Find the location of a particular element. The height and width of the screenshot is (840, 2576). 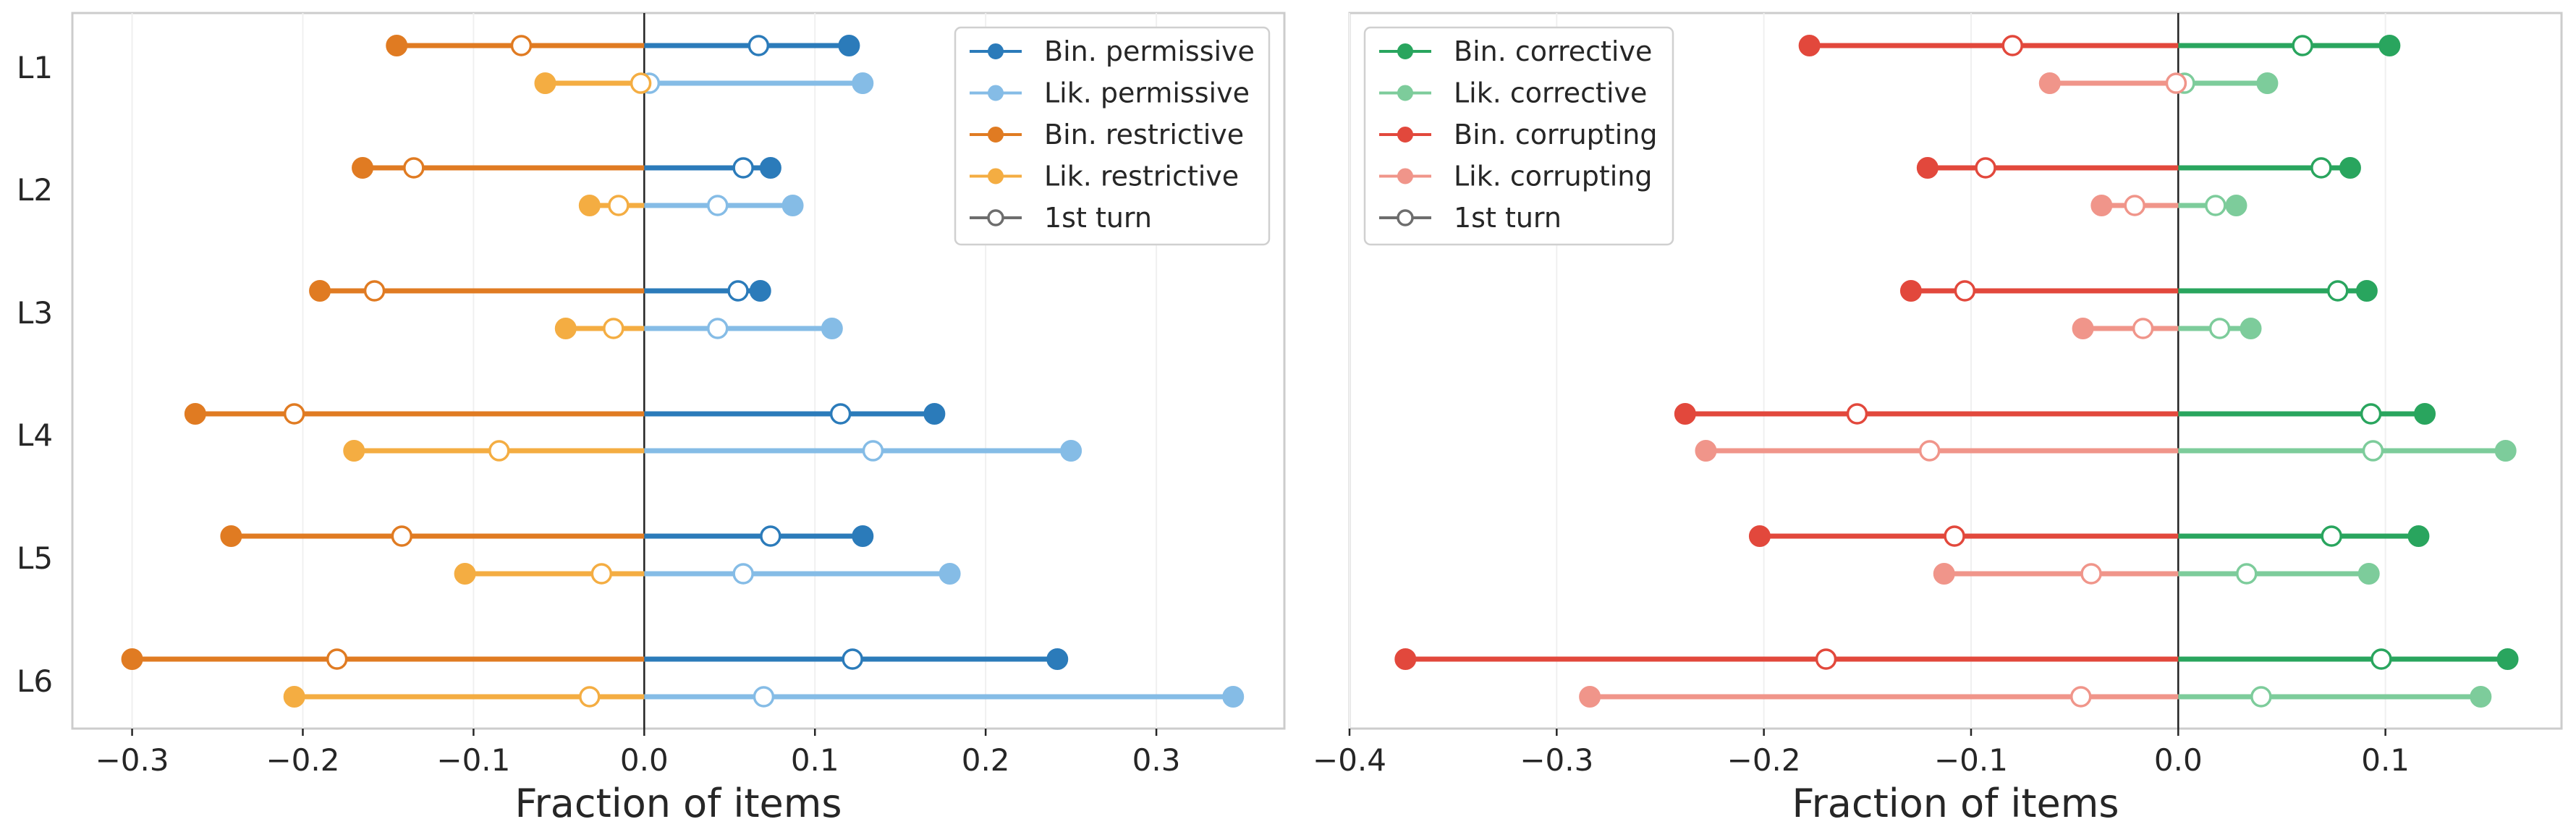

x-tick-label: 0.3 is located at coordinates (1156, 760).